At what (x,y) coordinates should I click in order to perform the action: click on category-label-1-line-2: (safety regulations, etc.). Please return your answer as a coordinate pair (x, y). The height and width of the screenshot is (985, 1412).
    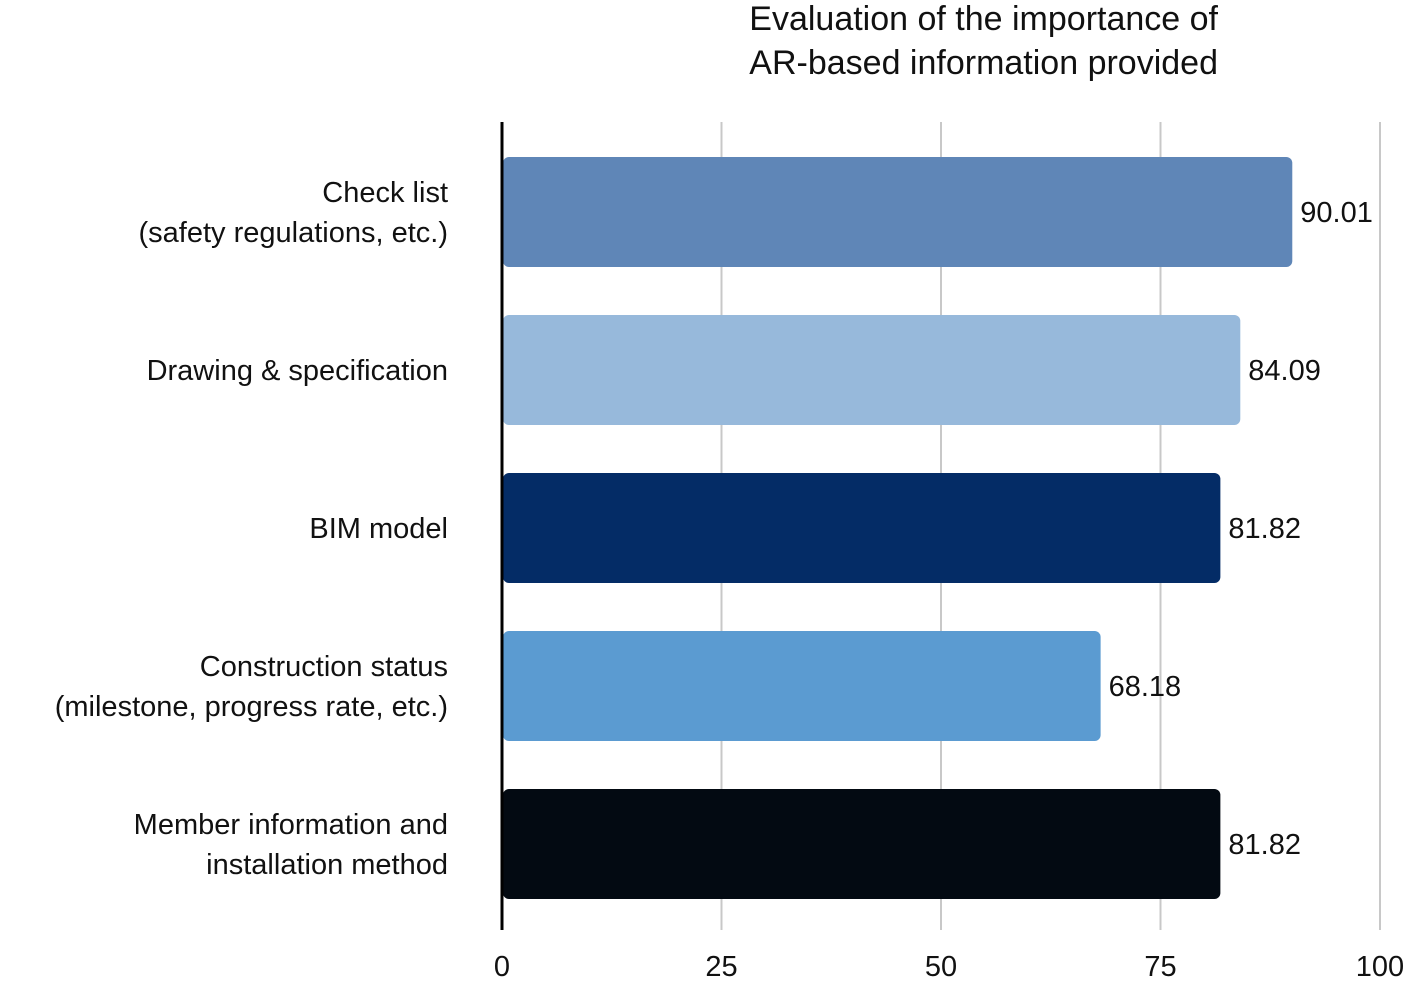
    Looking at the image, I should click on (293, 233).